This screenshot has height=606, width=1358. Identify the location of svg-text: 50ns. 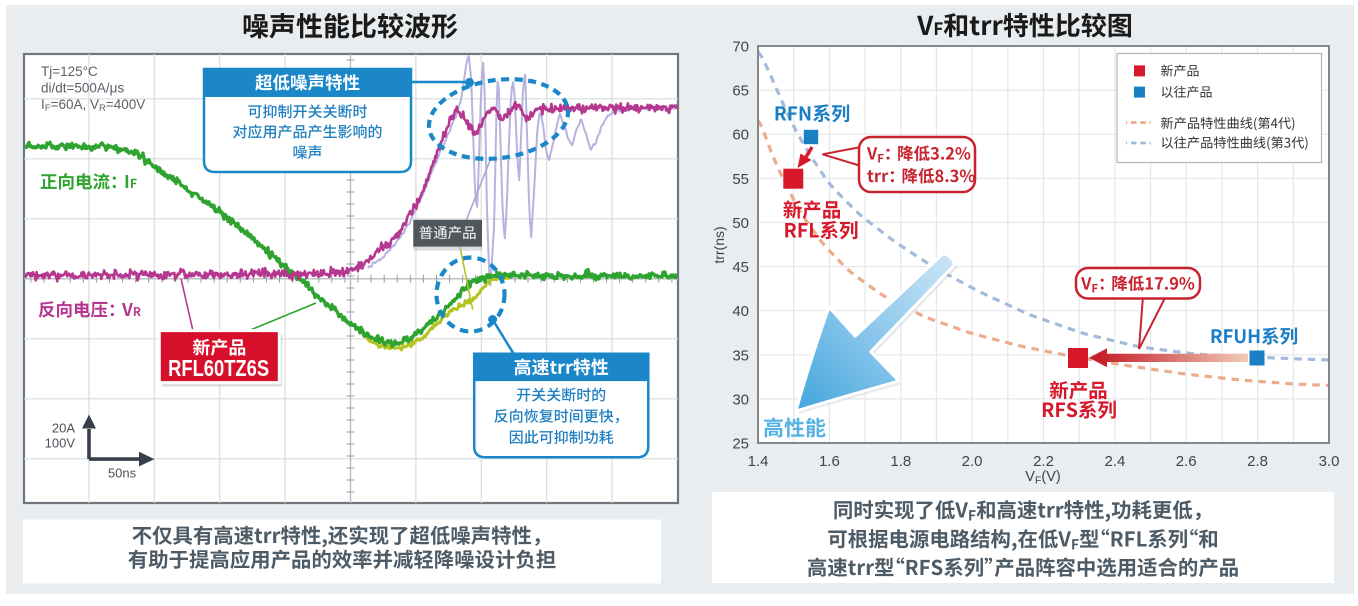
(122, 473).